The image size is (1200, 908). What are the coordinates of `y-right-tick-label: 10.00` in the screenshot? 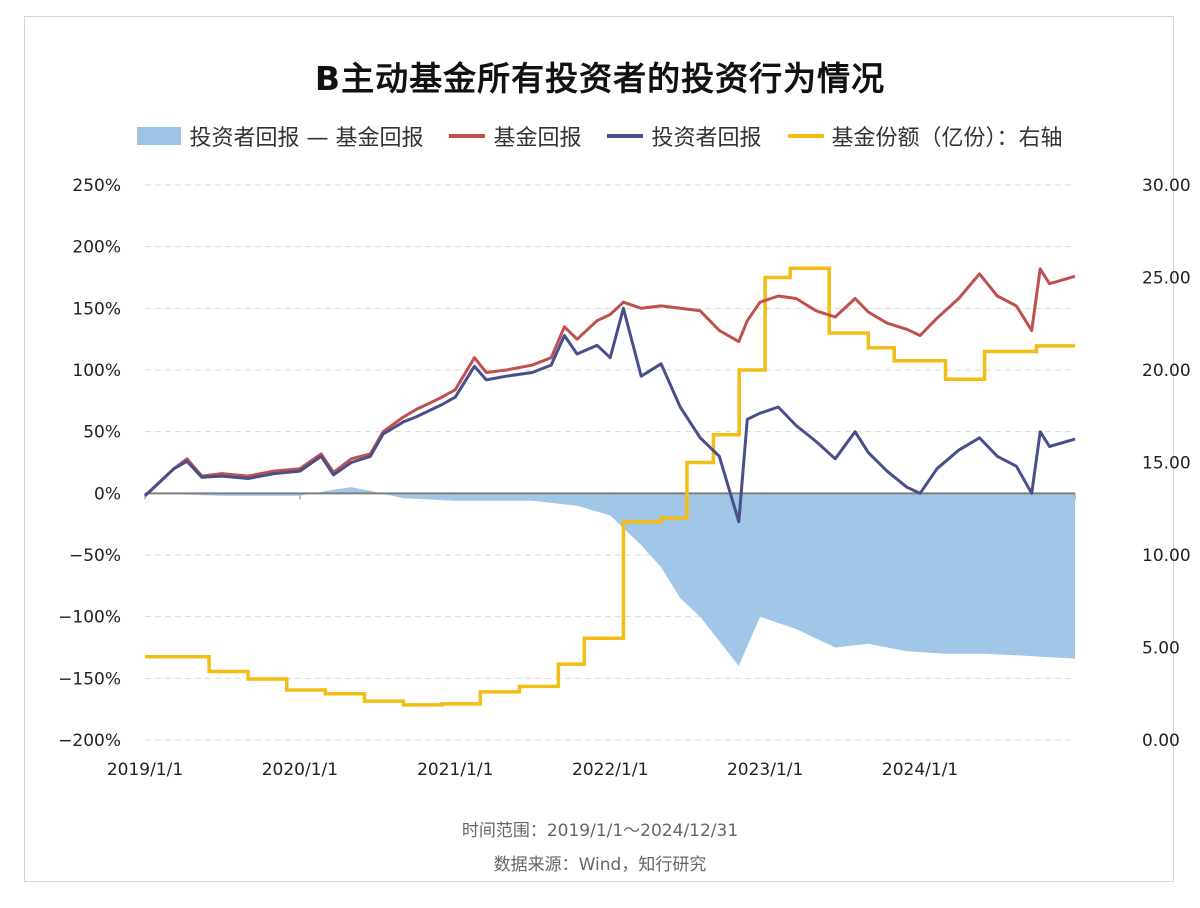 It's located at (1166, 556).